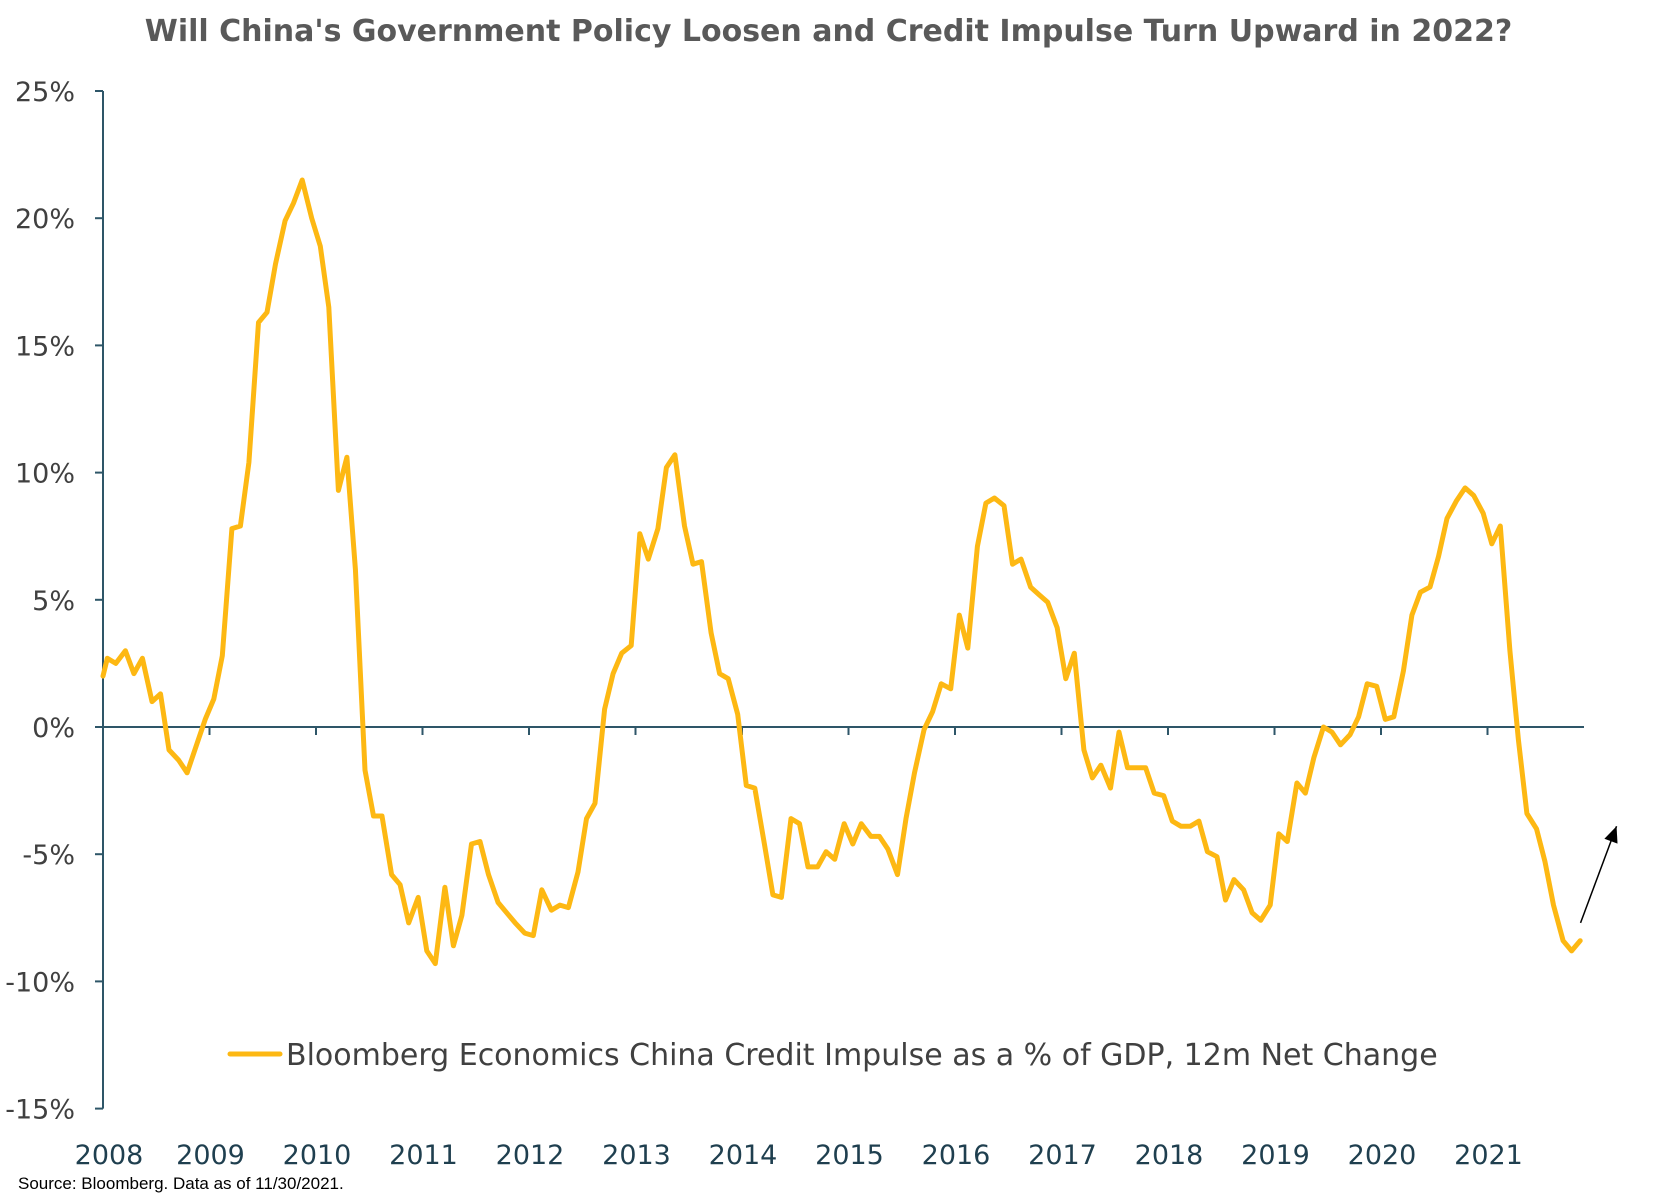 The image size is (1657, 1200). What do you see at coordinates (1382, 1155) in the screenshot?
I see `x-tick-label: 2020` at bounding box center [1382, 1155].